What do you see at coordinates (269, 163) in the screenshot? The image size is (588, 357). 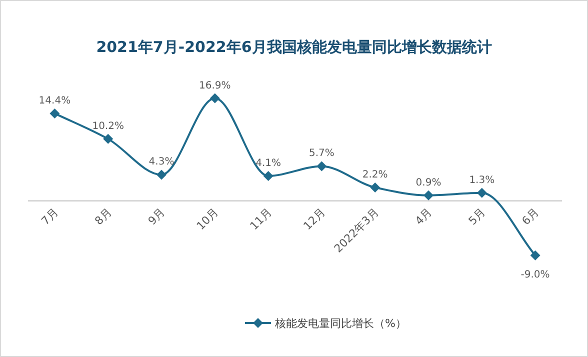 I see `data-label: 4.1%` at bounding box center [269, 163].